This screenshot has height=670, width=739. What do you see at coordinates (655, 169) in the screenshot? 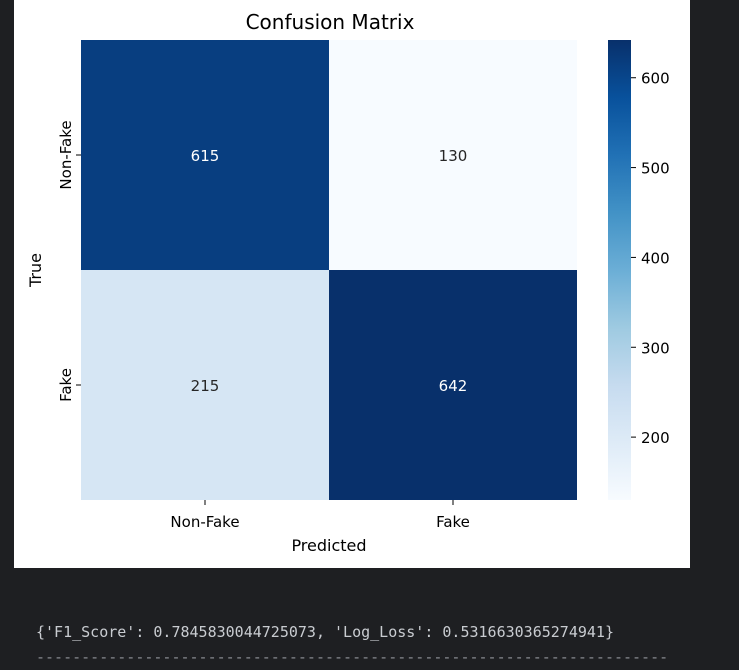
I see `colorbar-tick-label-3: 500` at bounding box center [655, 169].